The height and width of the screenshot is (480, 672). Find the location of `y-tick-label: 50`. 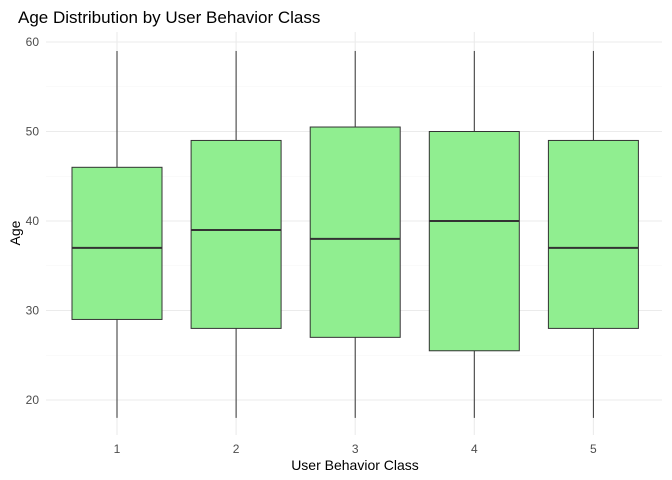

y-tick-label: 50 is located at coordinates (33, 132).